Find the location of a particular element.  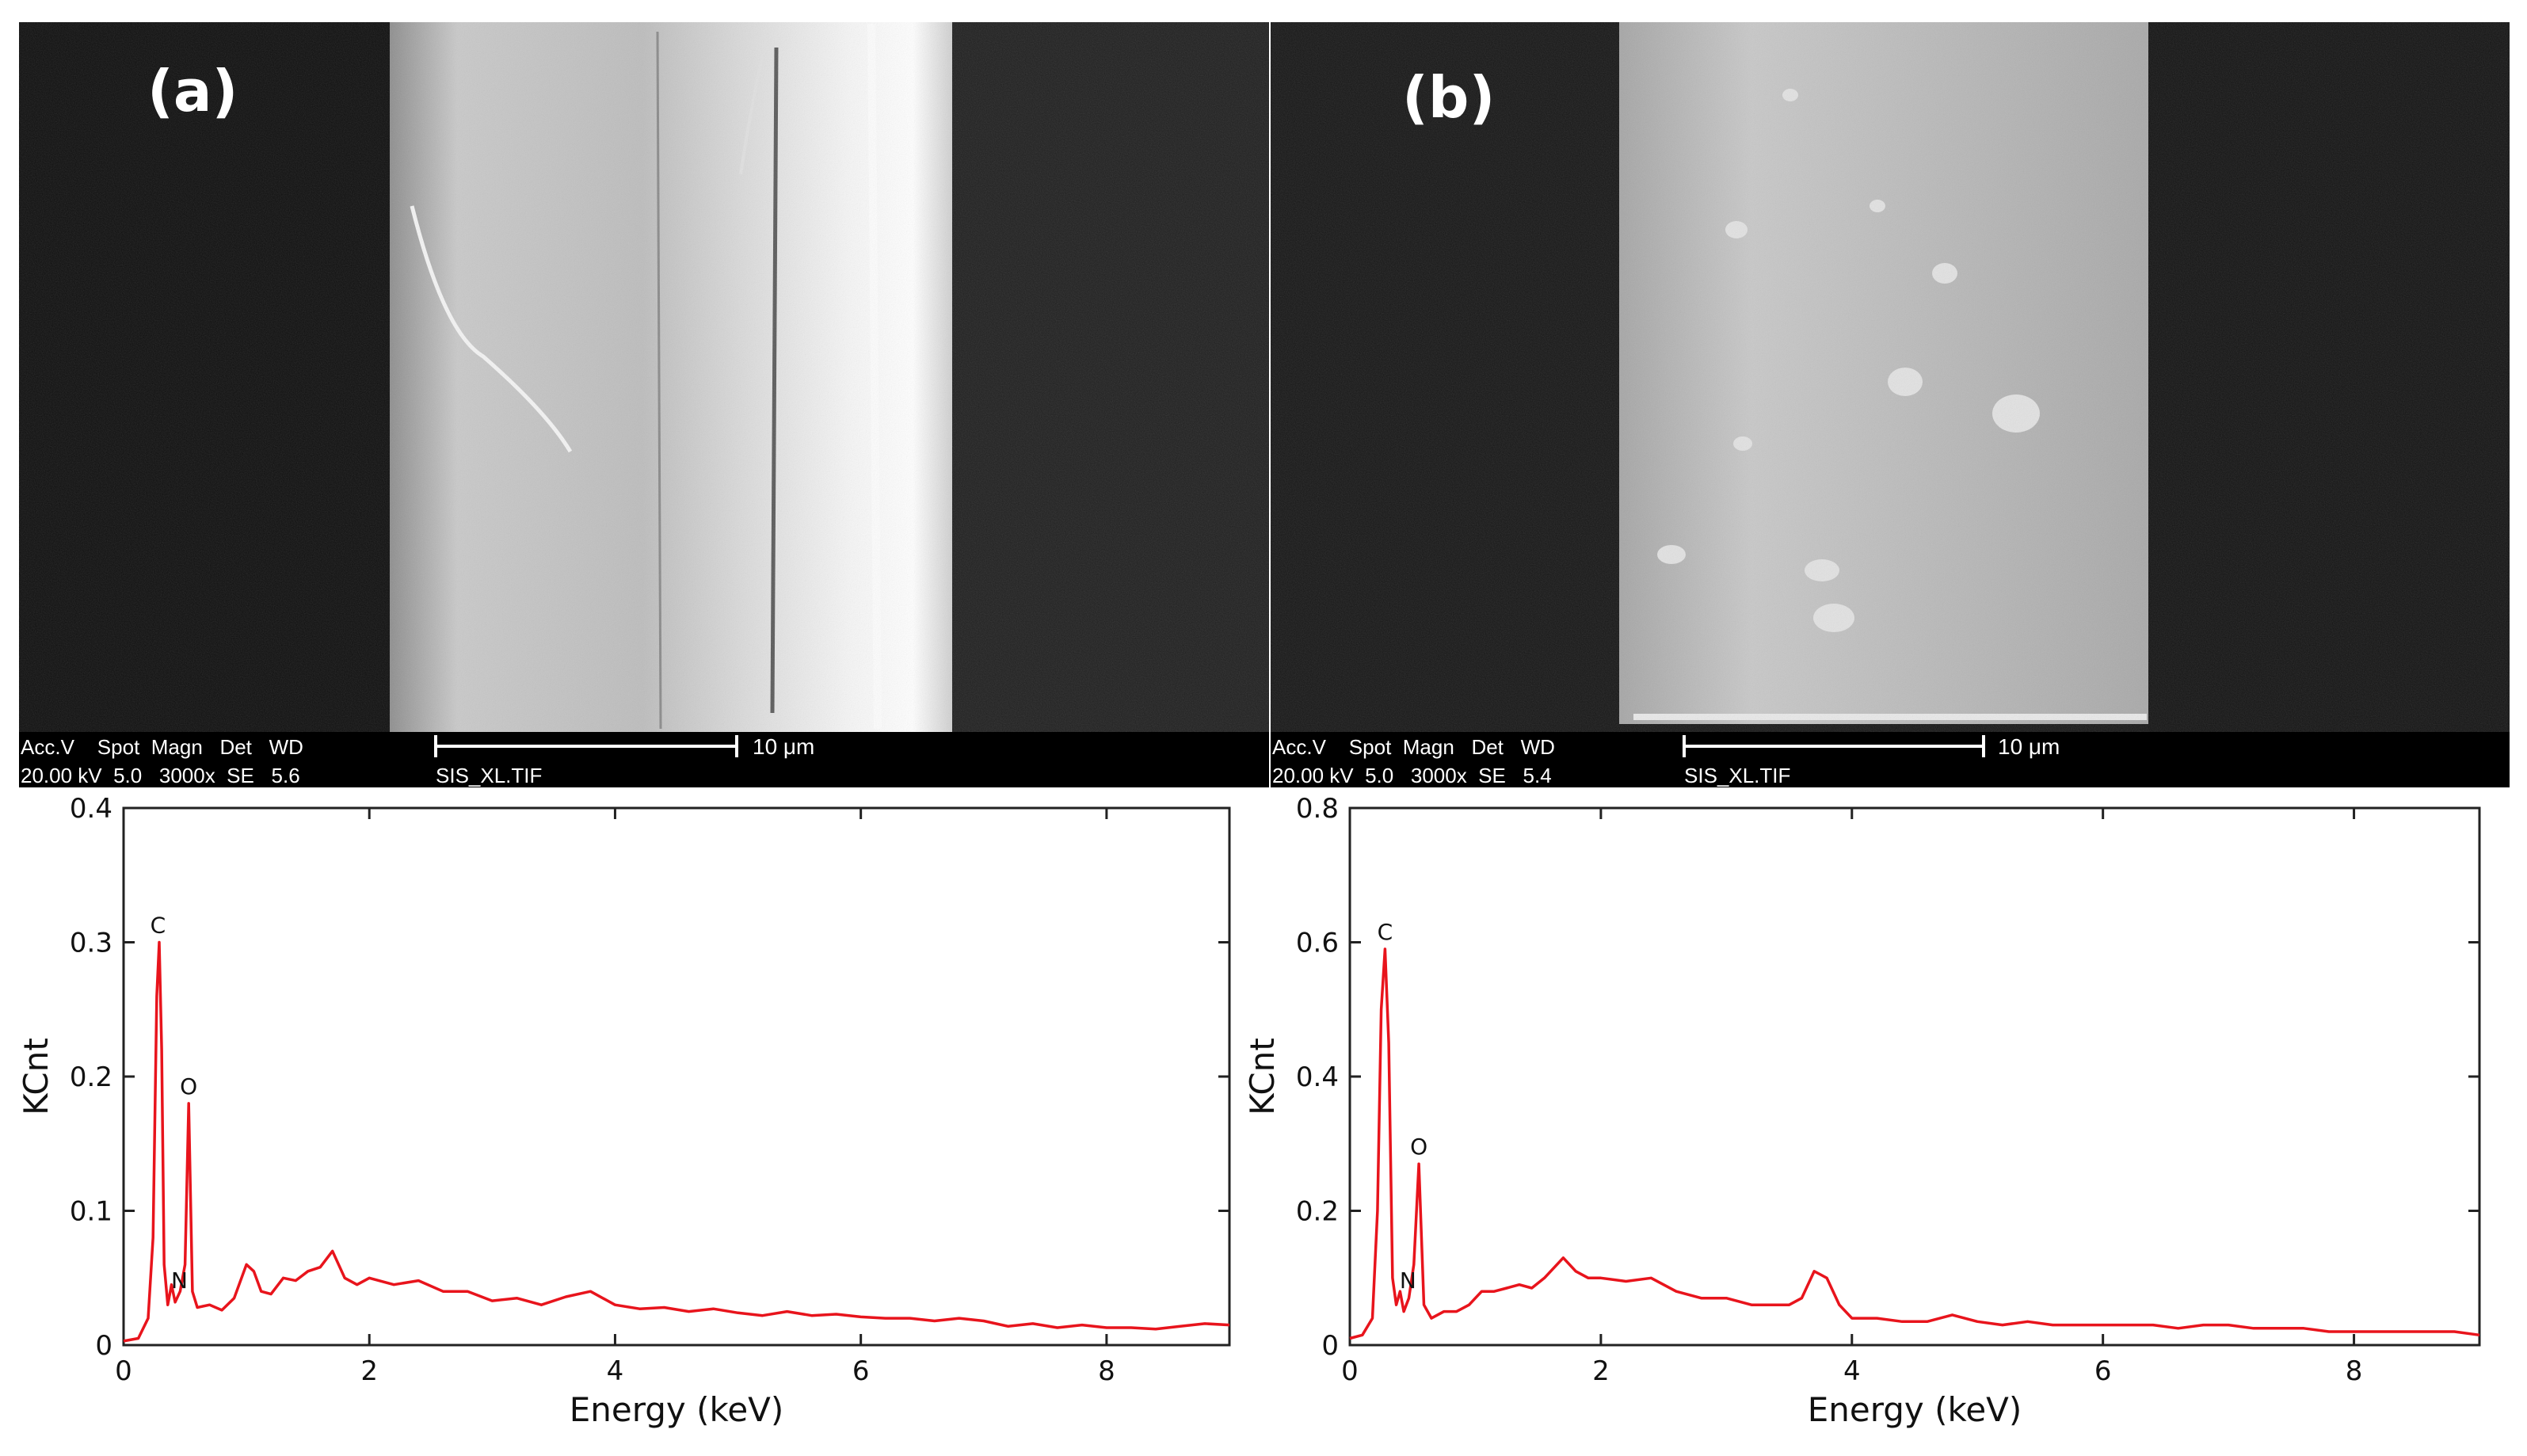

scale-bar-label-b: 10 μm is located at coordinates (2029, 746).